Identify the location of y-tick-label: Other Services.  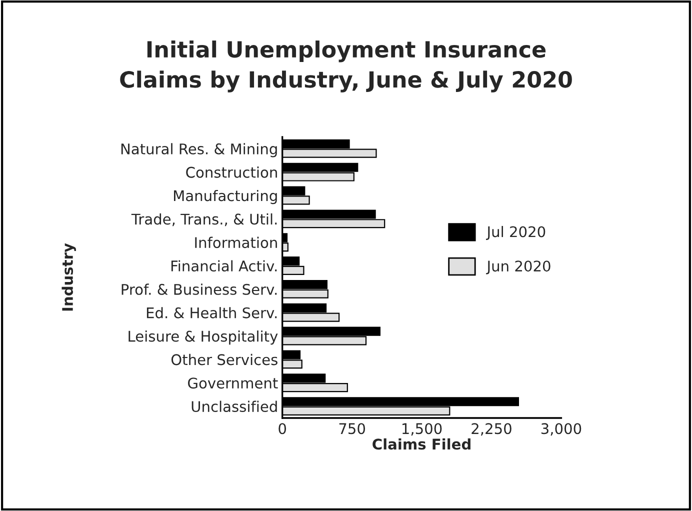
(224, 360).